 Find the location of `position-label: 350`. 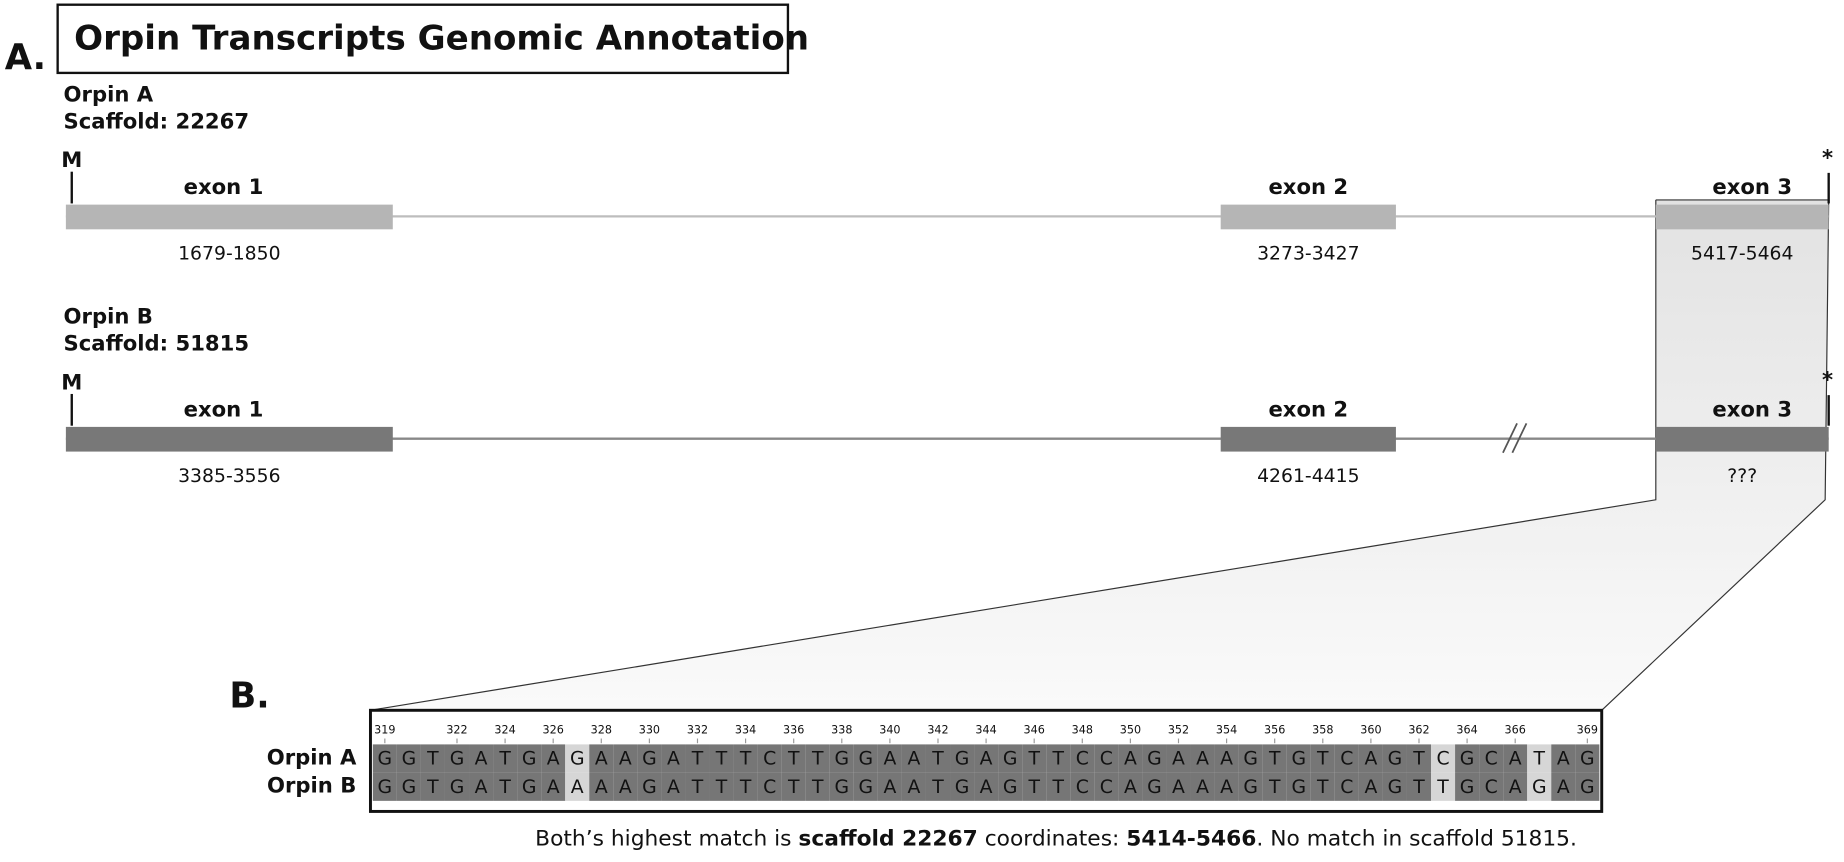

position-label: 350 is located at coordinates (1130, 729).